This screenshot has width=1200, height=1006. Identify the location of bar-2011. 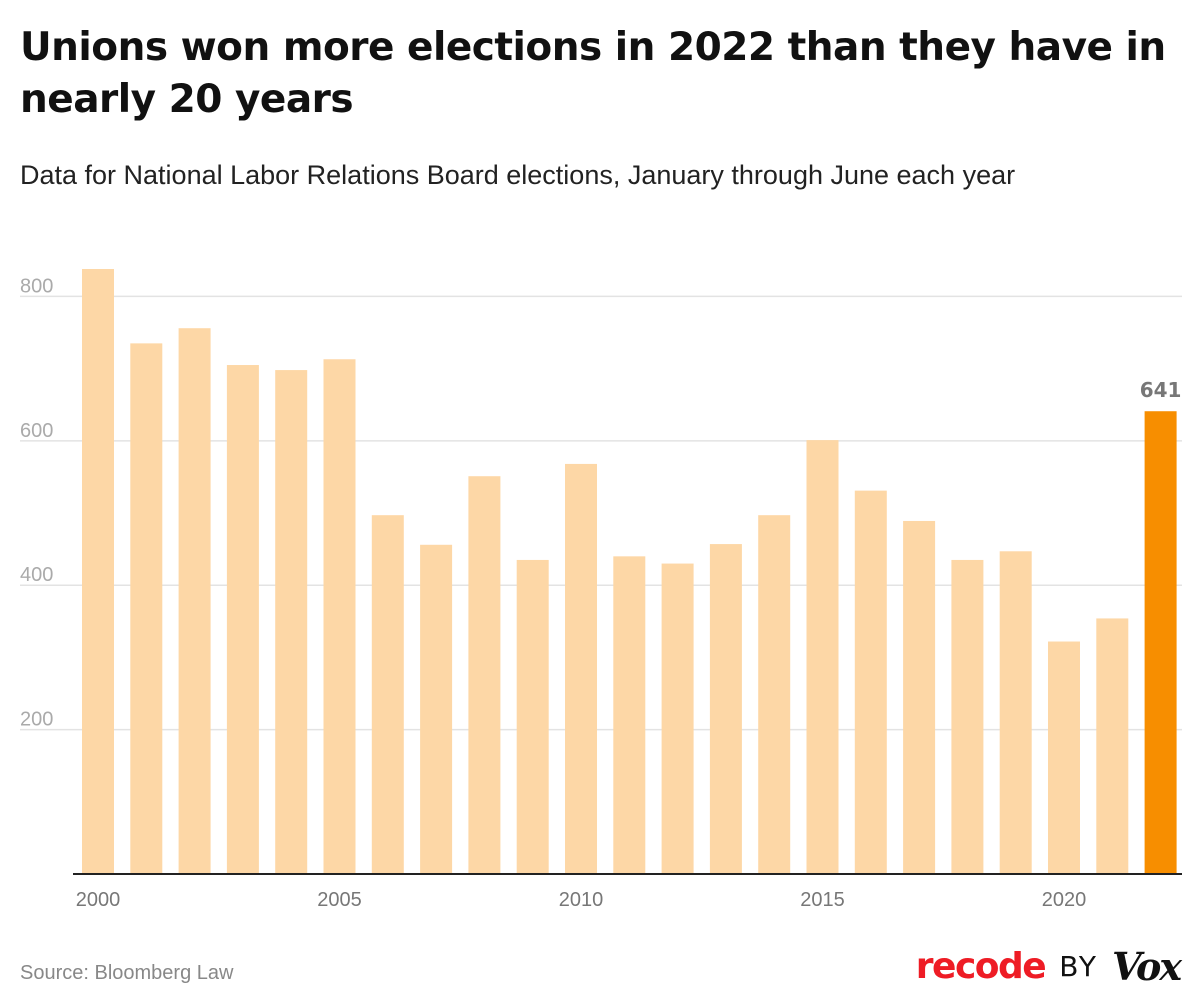
(629, 715).